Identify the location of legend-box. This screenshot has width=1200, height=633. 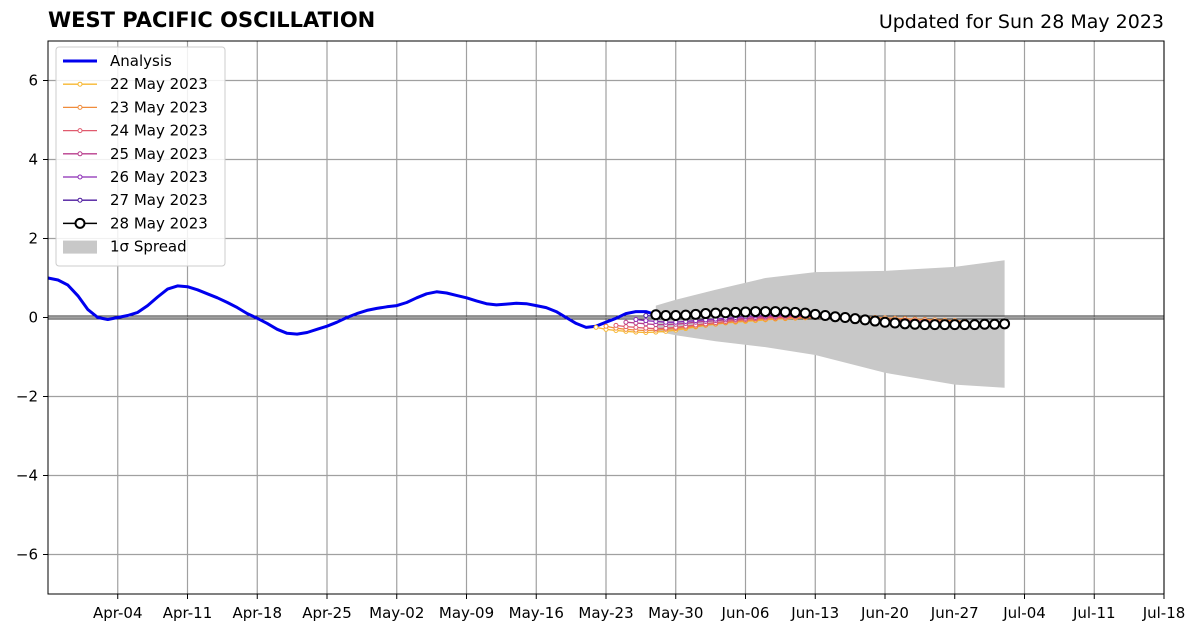
(140, 156).